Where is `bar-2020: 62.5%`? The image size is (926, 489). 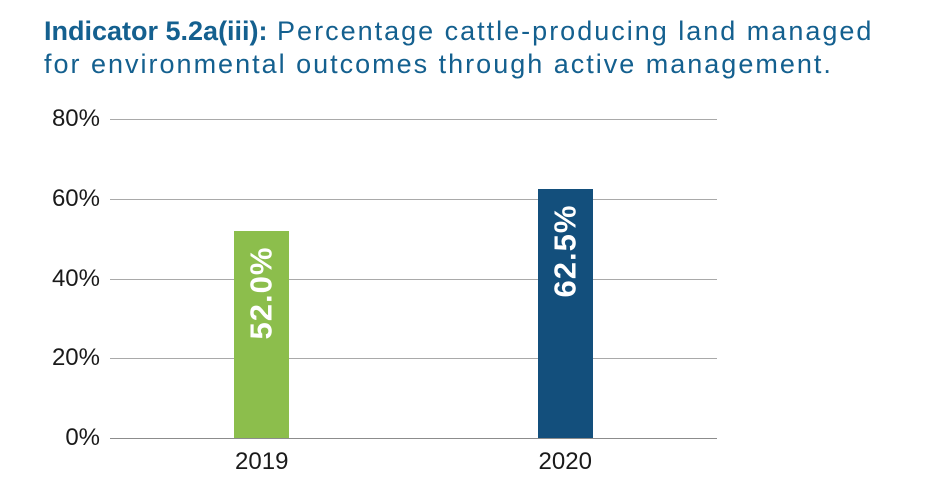 bar-2020: 62.5% is located at coordinates (565, 313).